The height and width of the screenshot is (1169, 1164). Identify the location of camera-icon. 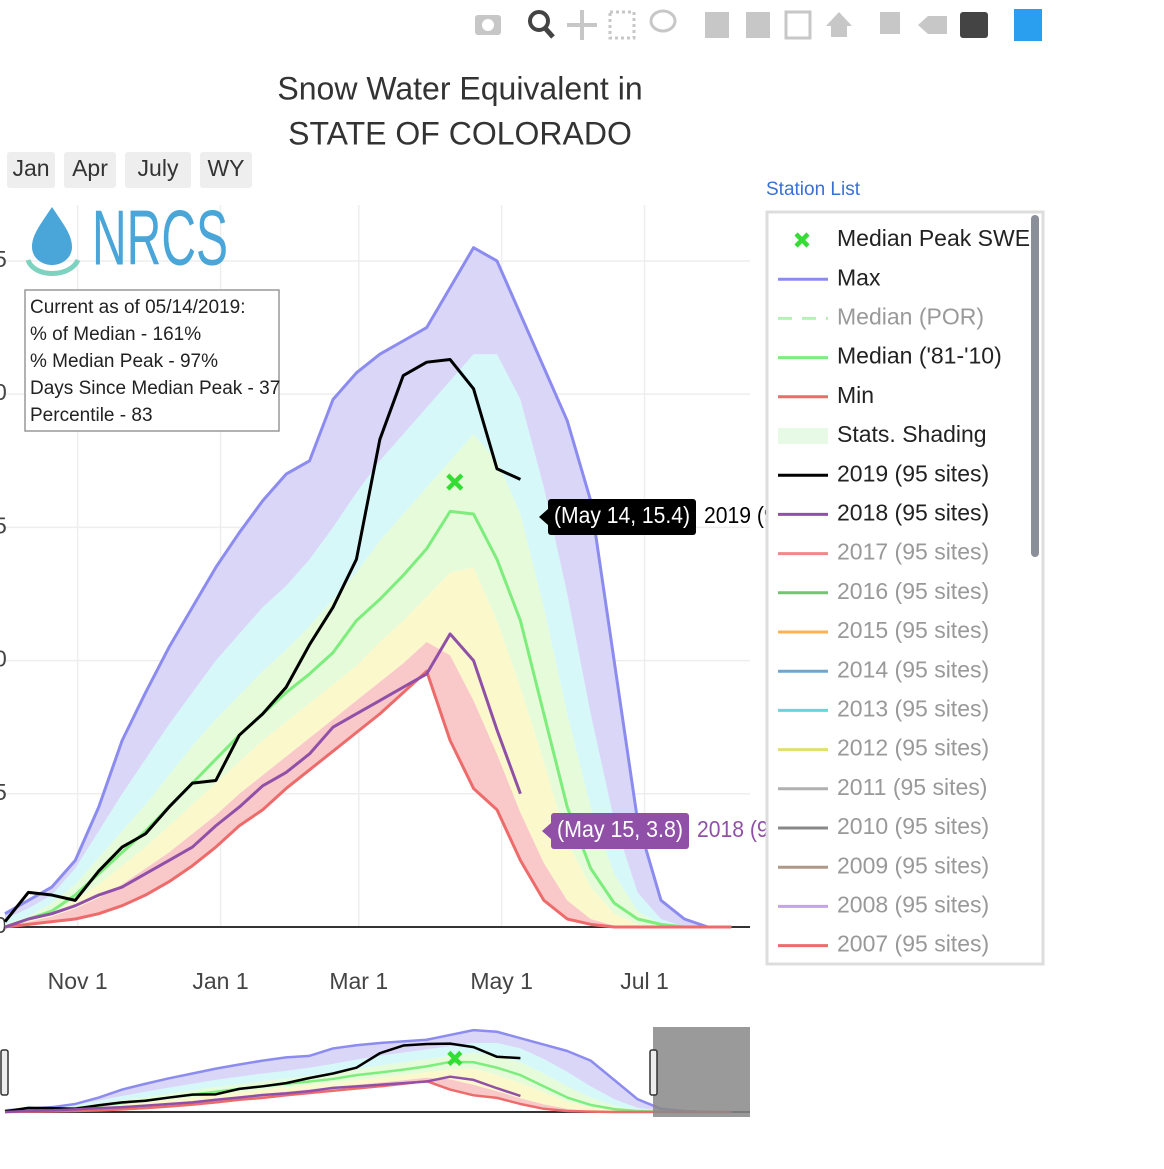
(488, 25).